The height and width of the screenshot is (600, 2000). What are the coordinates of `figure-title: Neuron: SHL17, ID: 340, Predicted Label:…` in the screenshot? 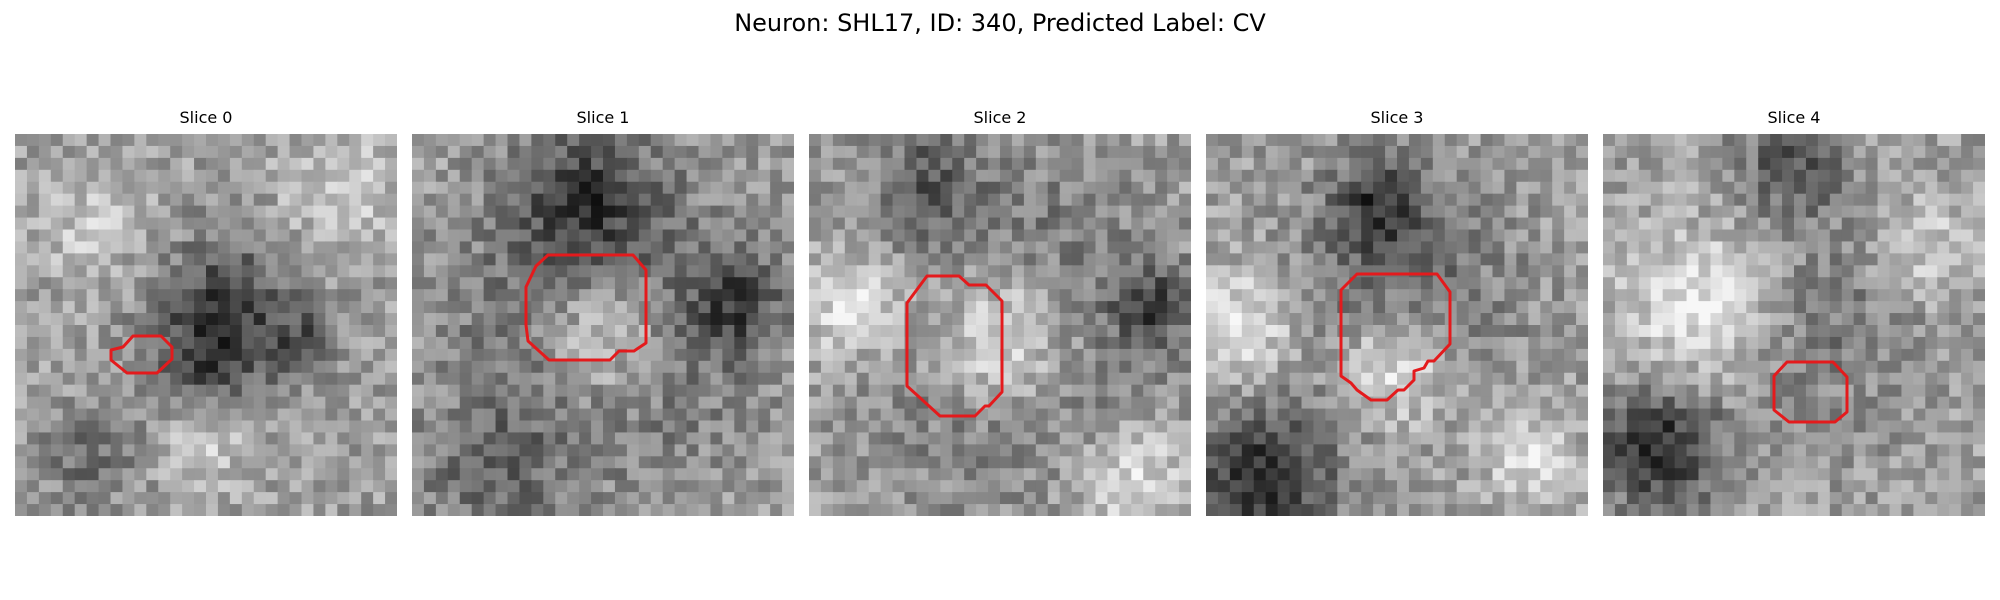 It's located at (1000, 23).